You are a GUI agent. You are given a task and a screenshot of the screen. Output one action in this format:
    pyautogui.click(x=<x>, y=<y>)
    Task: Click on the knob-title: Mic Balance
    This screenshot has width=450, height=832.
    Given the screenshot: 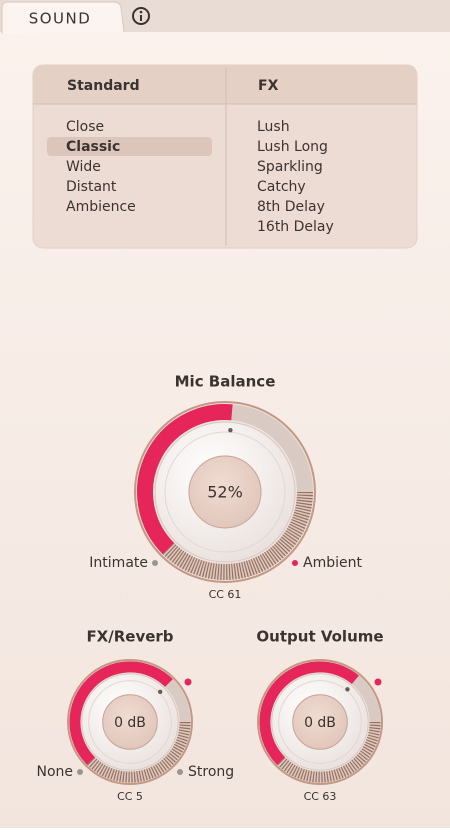 What is the action you would take?
    pyautogui.click(x=225, y=382)
    